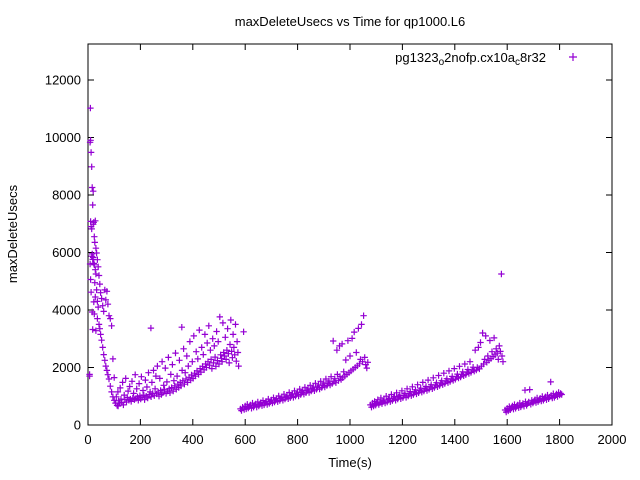 Image resolution: width=640 pixels, height=480 pixels. What do you see at coordinates (350, 21) in the screenshot?
I see `chart-title: maxDeleteUsecs vs Time for qp1000.L6` at bounding box center [350, 21].